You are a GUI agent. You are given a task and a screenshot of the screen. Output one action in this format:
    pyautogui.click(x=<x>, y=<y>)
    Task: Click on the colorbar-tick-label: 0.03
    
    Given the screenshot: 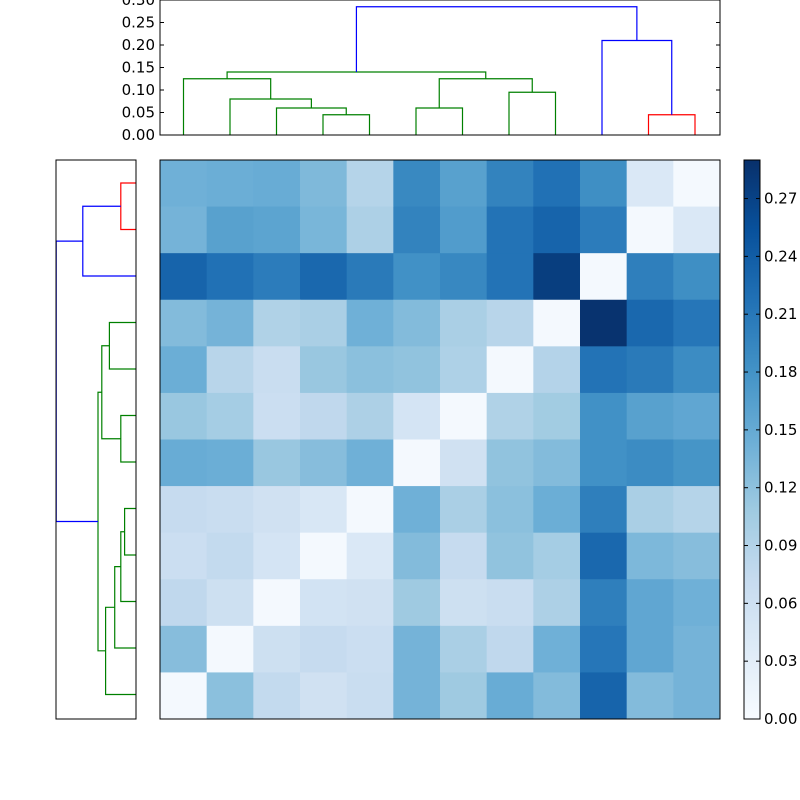 What is the action you would take?
    pyautogui.click(x=780, y=661)
    